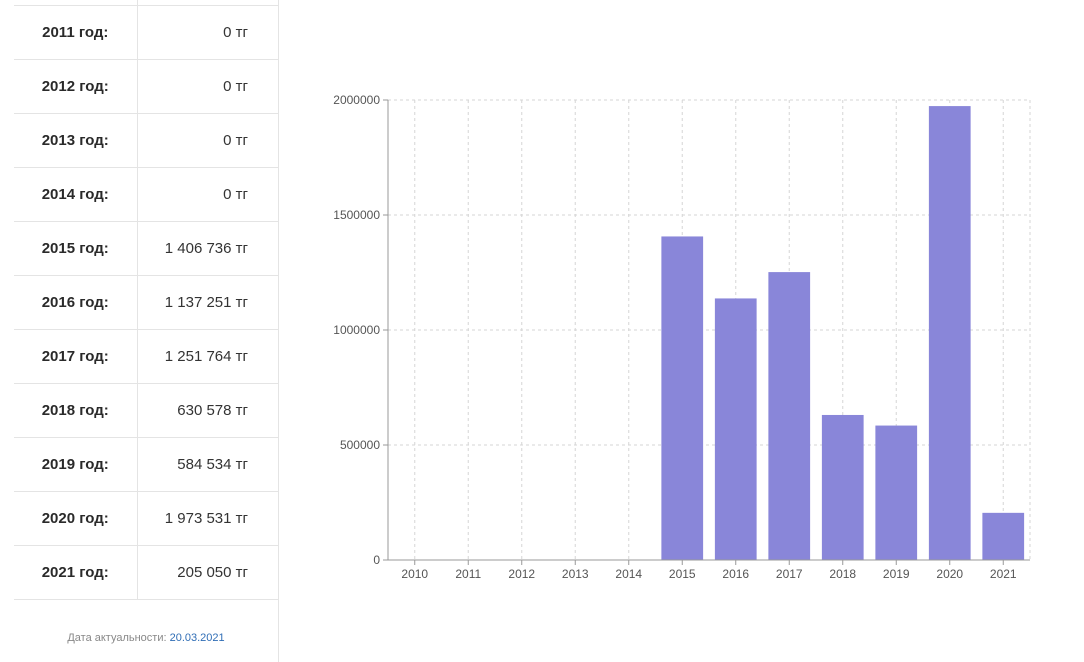 Image resolution: width=1084 pixels, height=662 pixels. I want to click on year-cell: 2017 год:, so click(76, 356).